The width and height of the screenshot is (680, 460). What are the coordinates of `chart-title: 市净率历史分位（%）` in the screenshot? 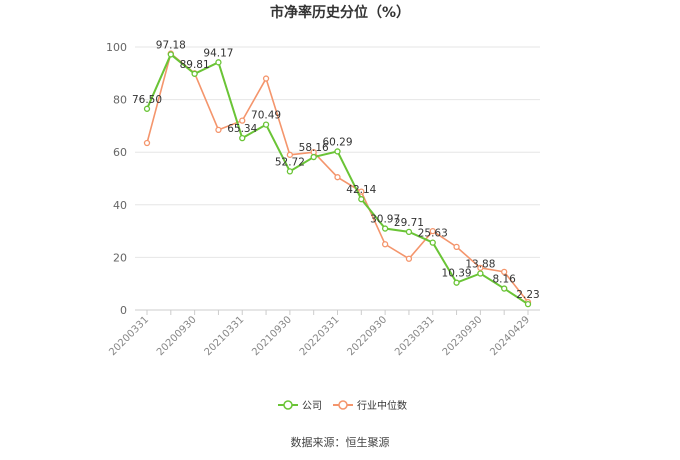 It's located at (340, 13).